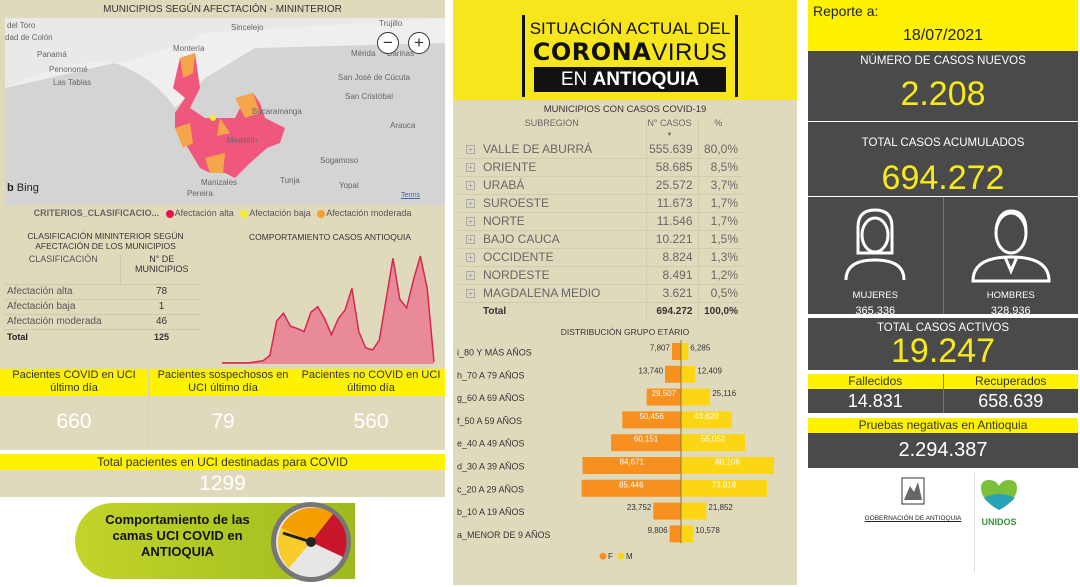 The height and width of the screenshot is (587, 1080). What do you see at coordinates (671, 149) in the screenshot?
I see `cell: 555.639` at bounding box center [671, 149].